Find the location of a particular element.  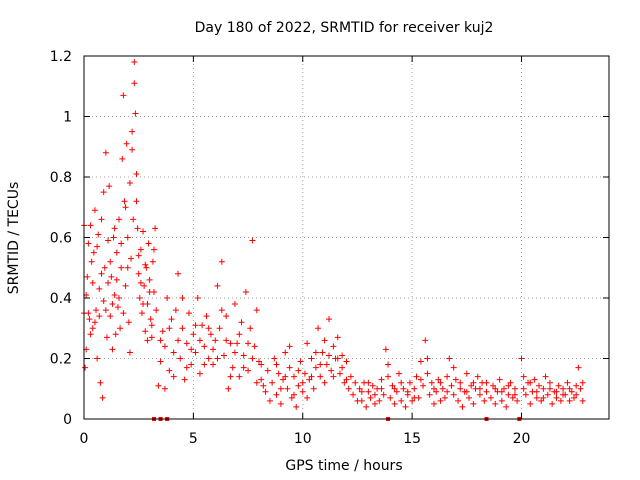

y-tick-label: 0 is located at coordinates (67, 420).